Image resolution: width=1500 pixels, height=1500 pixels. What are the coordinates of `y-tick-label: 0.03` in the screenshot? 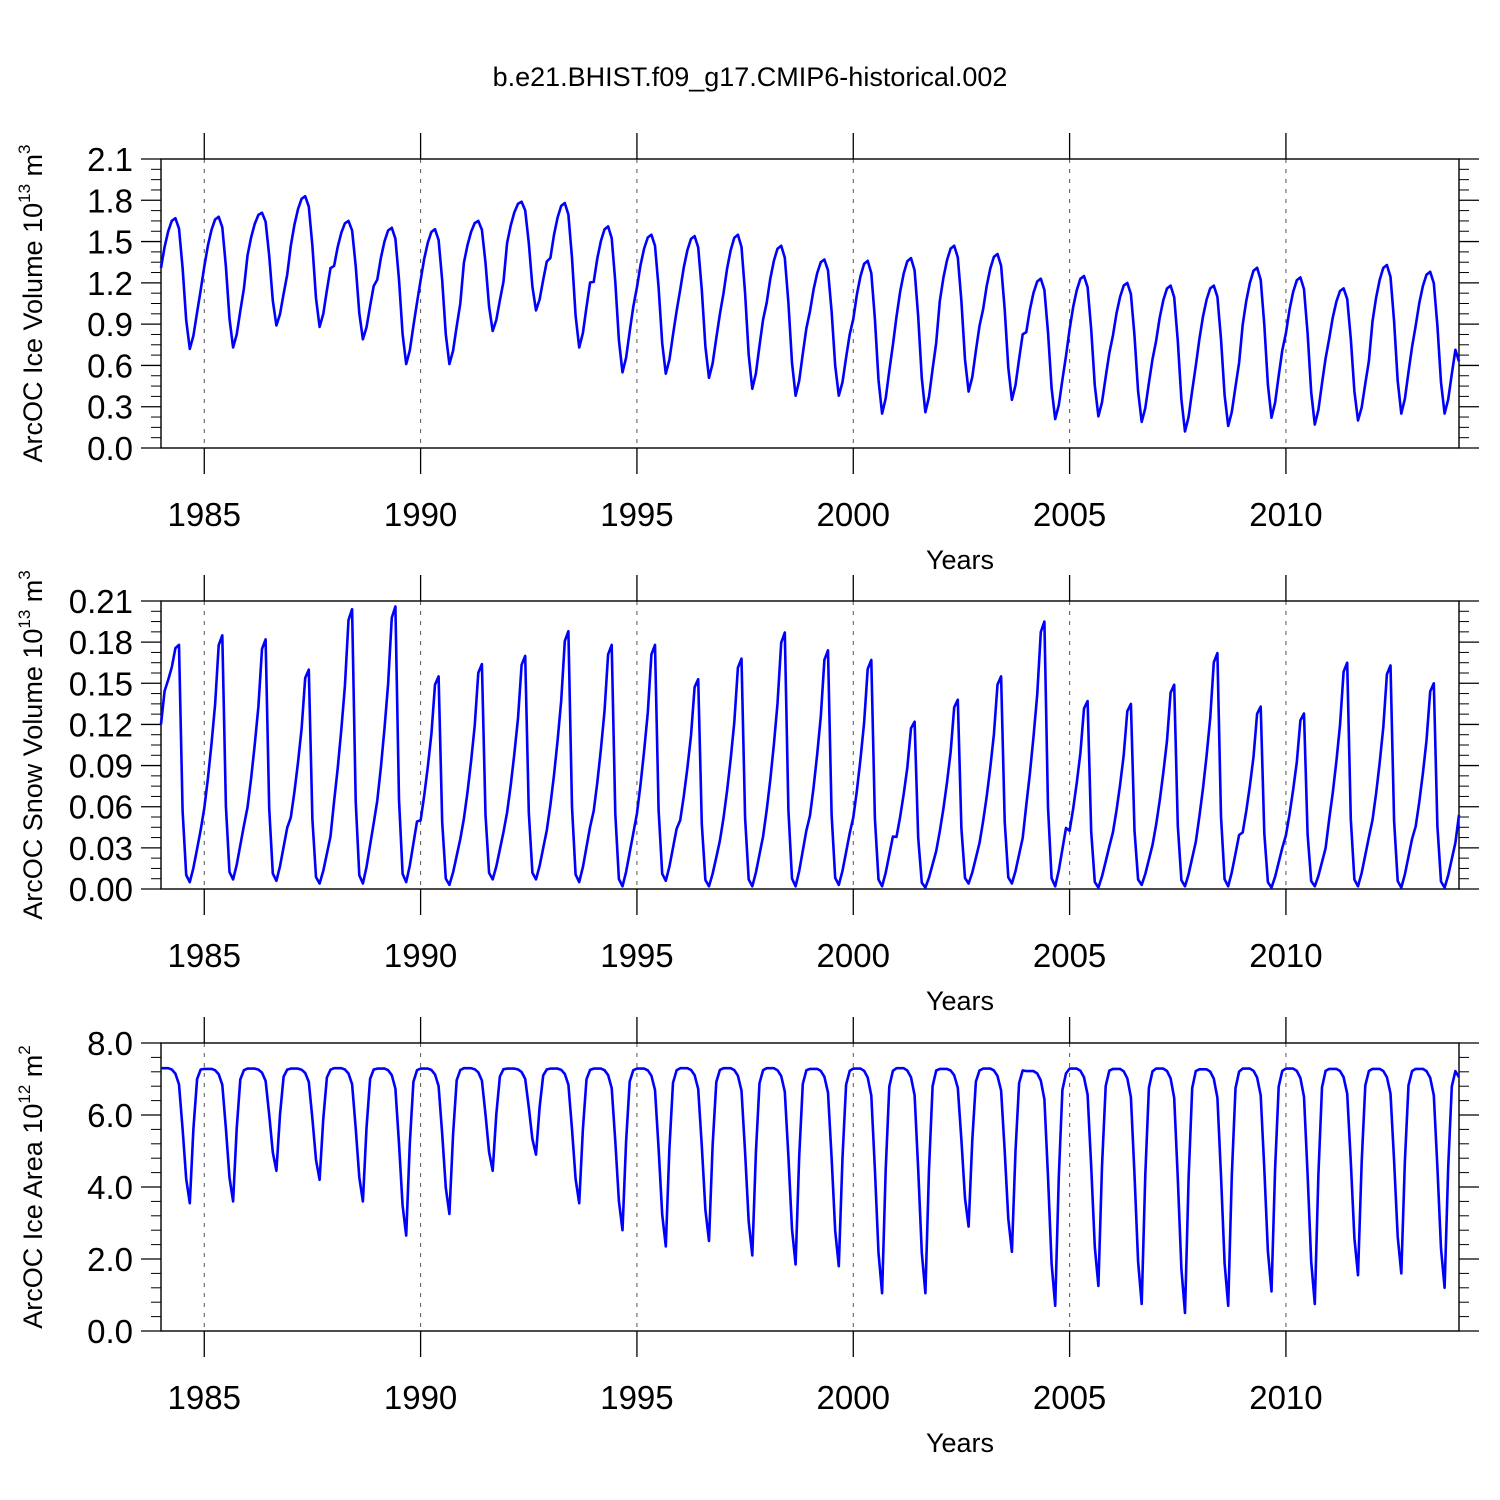 It's located at (101, 848).